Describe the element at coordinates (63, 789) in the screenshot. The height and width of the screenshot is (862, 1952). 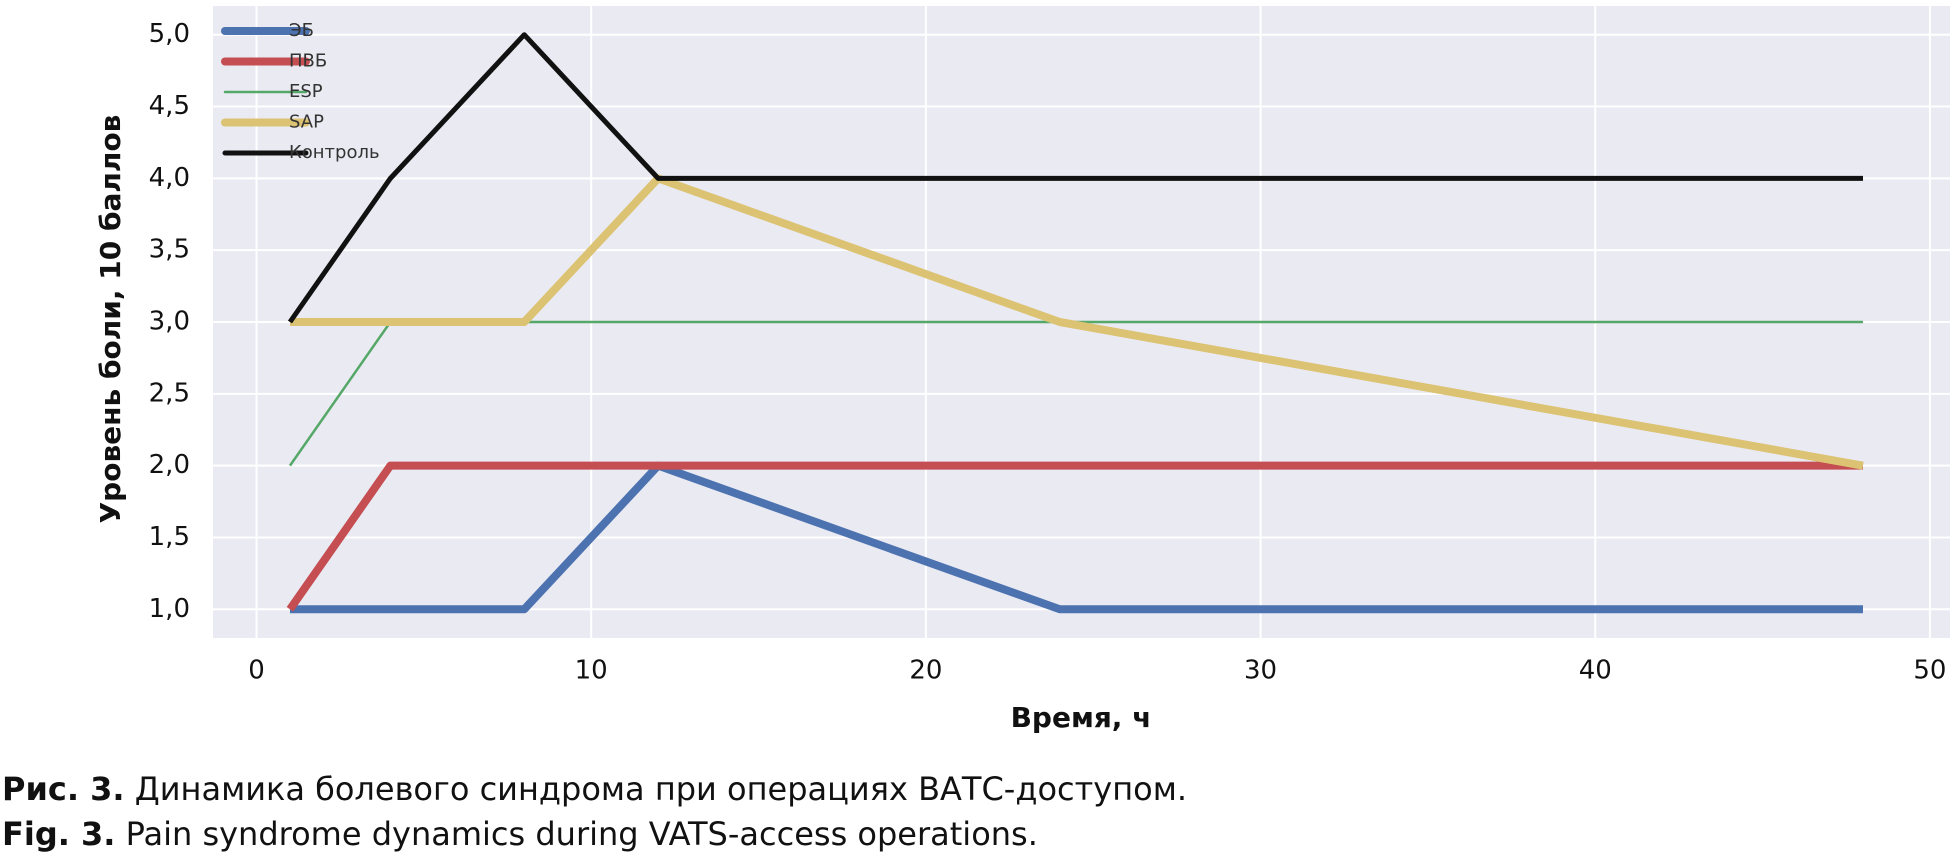
I see `caption-label: Рис. 3.` at that location.